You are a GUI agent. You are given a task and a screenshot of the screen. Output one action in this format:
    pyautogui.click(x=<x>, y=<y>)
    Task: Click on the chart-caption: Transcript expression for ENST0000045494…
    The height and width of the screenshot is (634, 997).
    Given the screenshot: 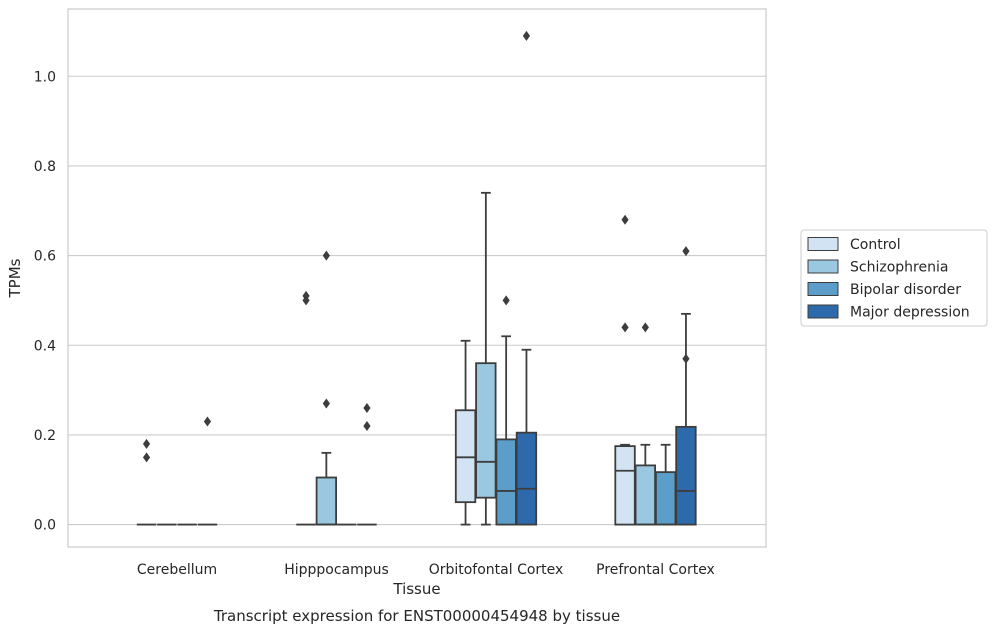 What is the action you would take?
    pyautogui.click(x=416, y=616)
    